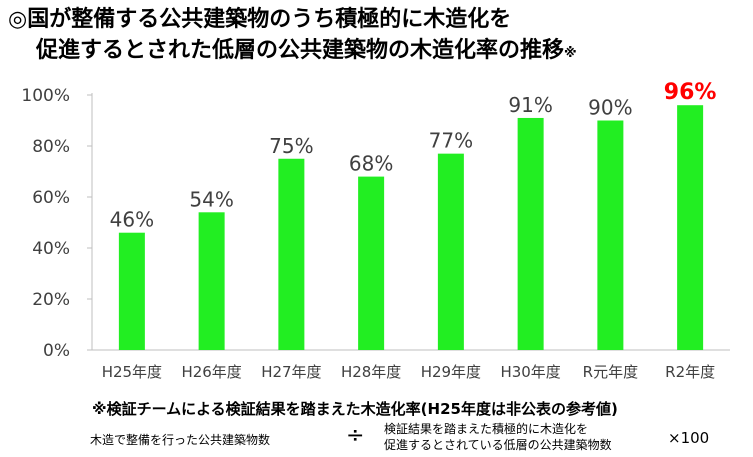  What do you see at coordinates (451, 372) in the screenshot?
I see `x-tick-label: H29年度` at bounding box center [451, 372].